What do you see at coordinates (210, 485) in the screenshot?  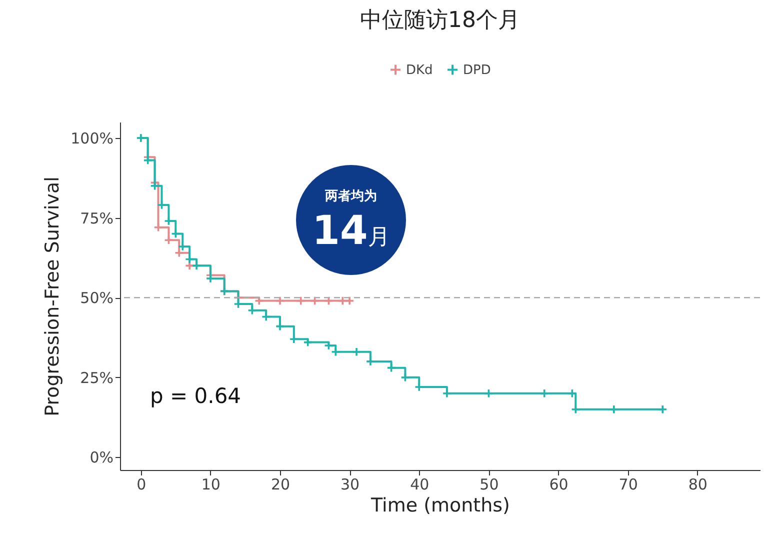 I see `x-tick-label: 10` at bounding box center [210, 485].